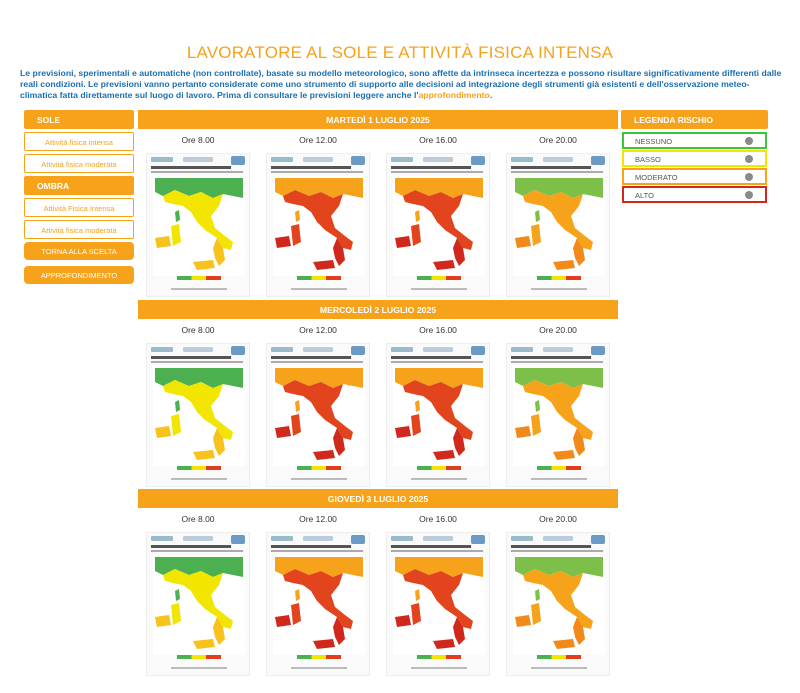 The height and width of the screenshot is (693, 800). What do you see at coordinates (694, 119) in the screenshot?
I see `legend-header: LEGENDA RISCHIO` at bounding box center [694, 119].